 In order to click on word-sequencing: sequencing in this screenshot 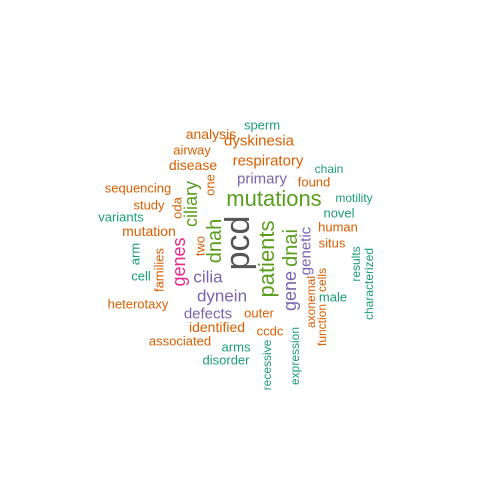, I will do `click(138, 188)`.